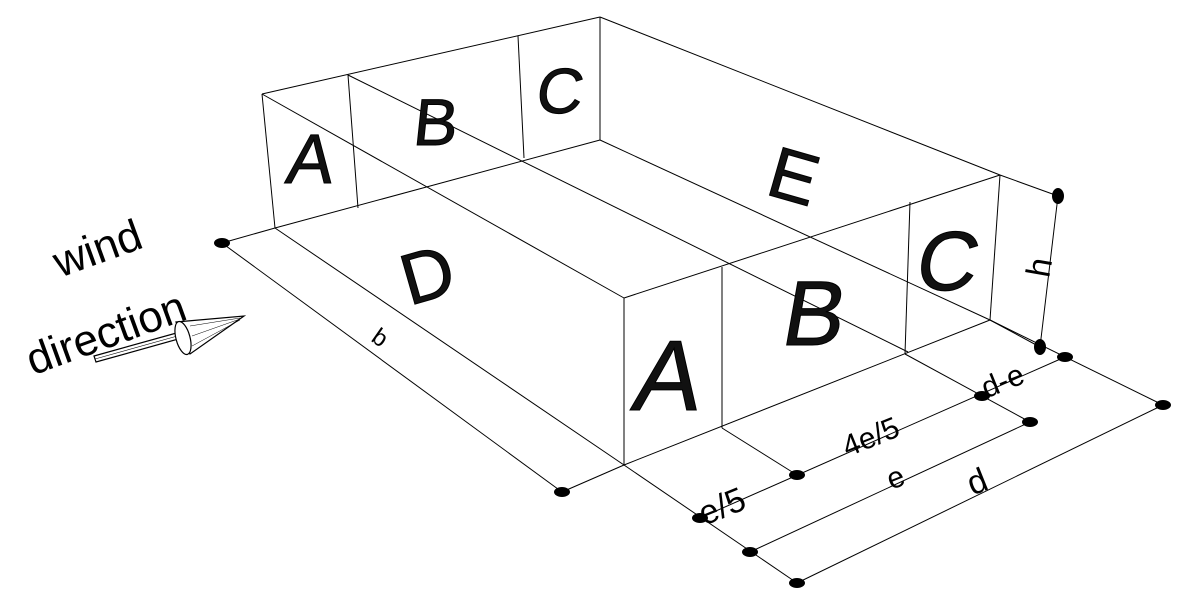  Describe the element at coordinates (812, 236) in the screenshot. I see `edge-top-right` at that location.